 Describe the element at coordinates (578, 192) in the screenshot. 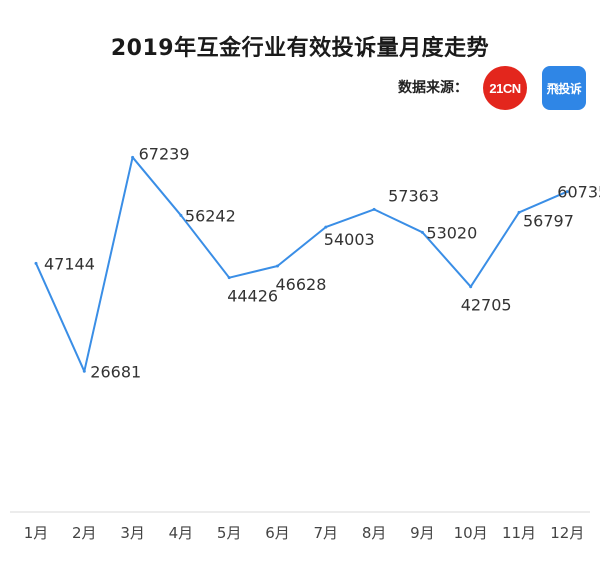

I see `data-label: 60735` at that location.